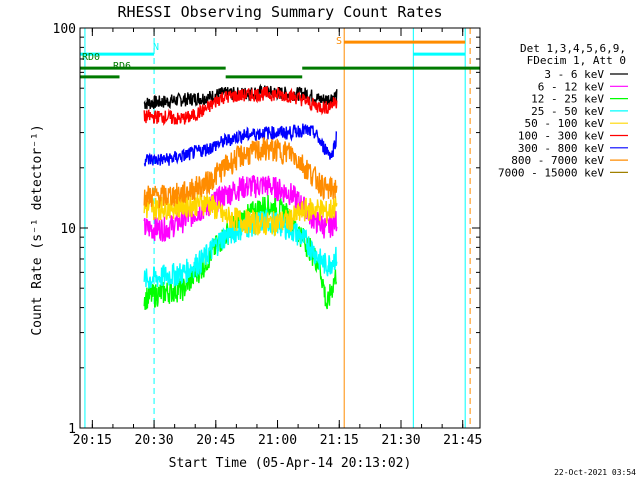 The height and width of the screenshot is (480, 640). What do you see at coordinates (240, 249) in the screenshot?
I see `series-line-25-50-kev` at bounding box center [240, 249].